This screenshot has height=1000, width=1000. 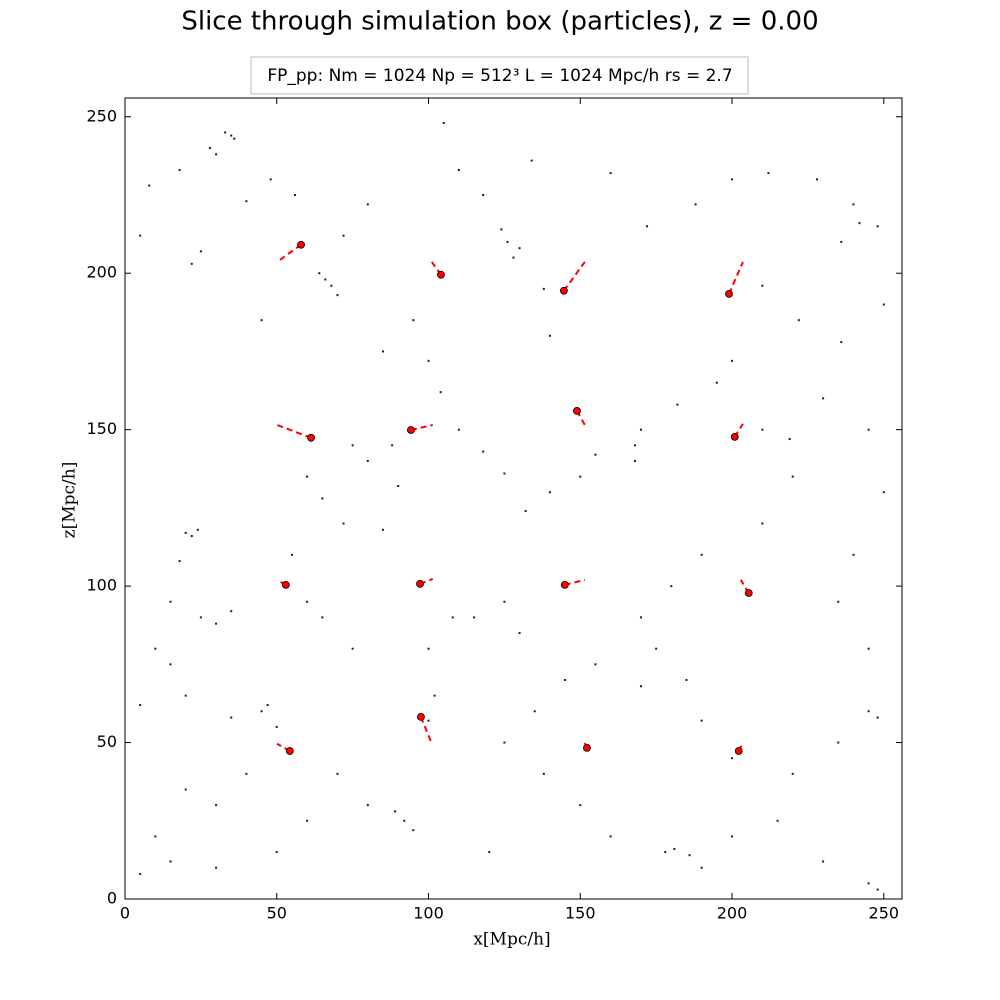 I want to click on x-tick-label: 150, so click(x=580, y=913).